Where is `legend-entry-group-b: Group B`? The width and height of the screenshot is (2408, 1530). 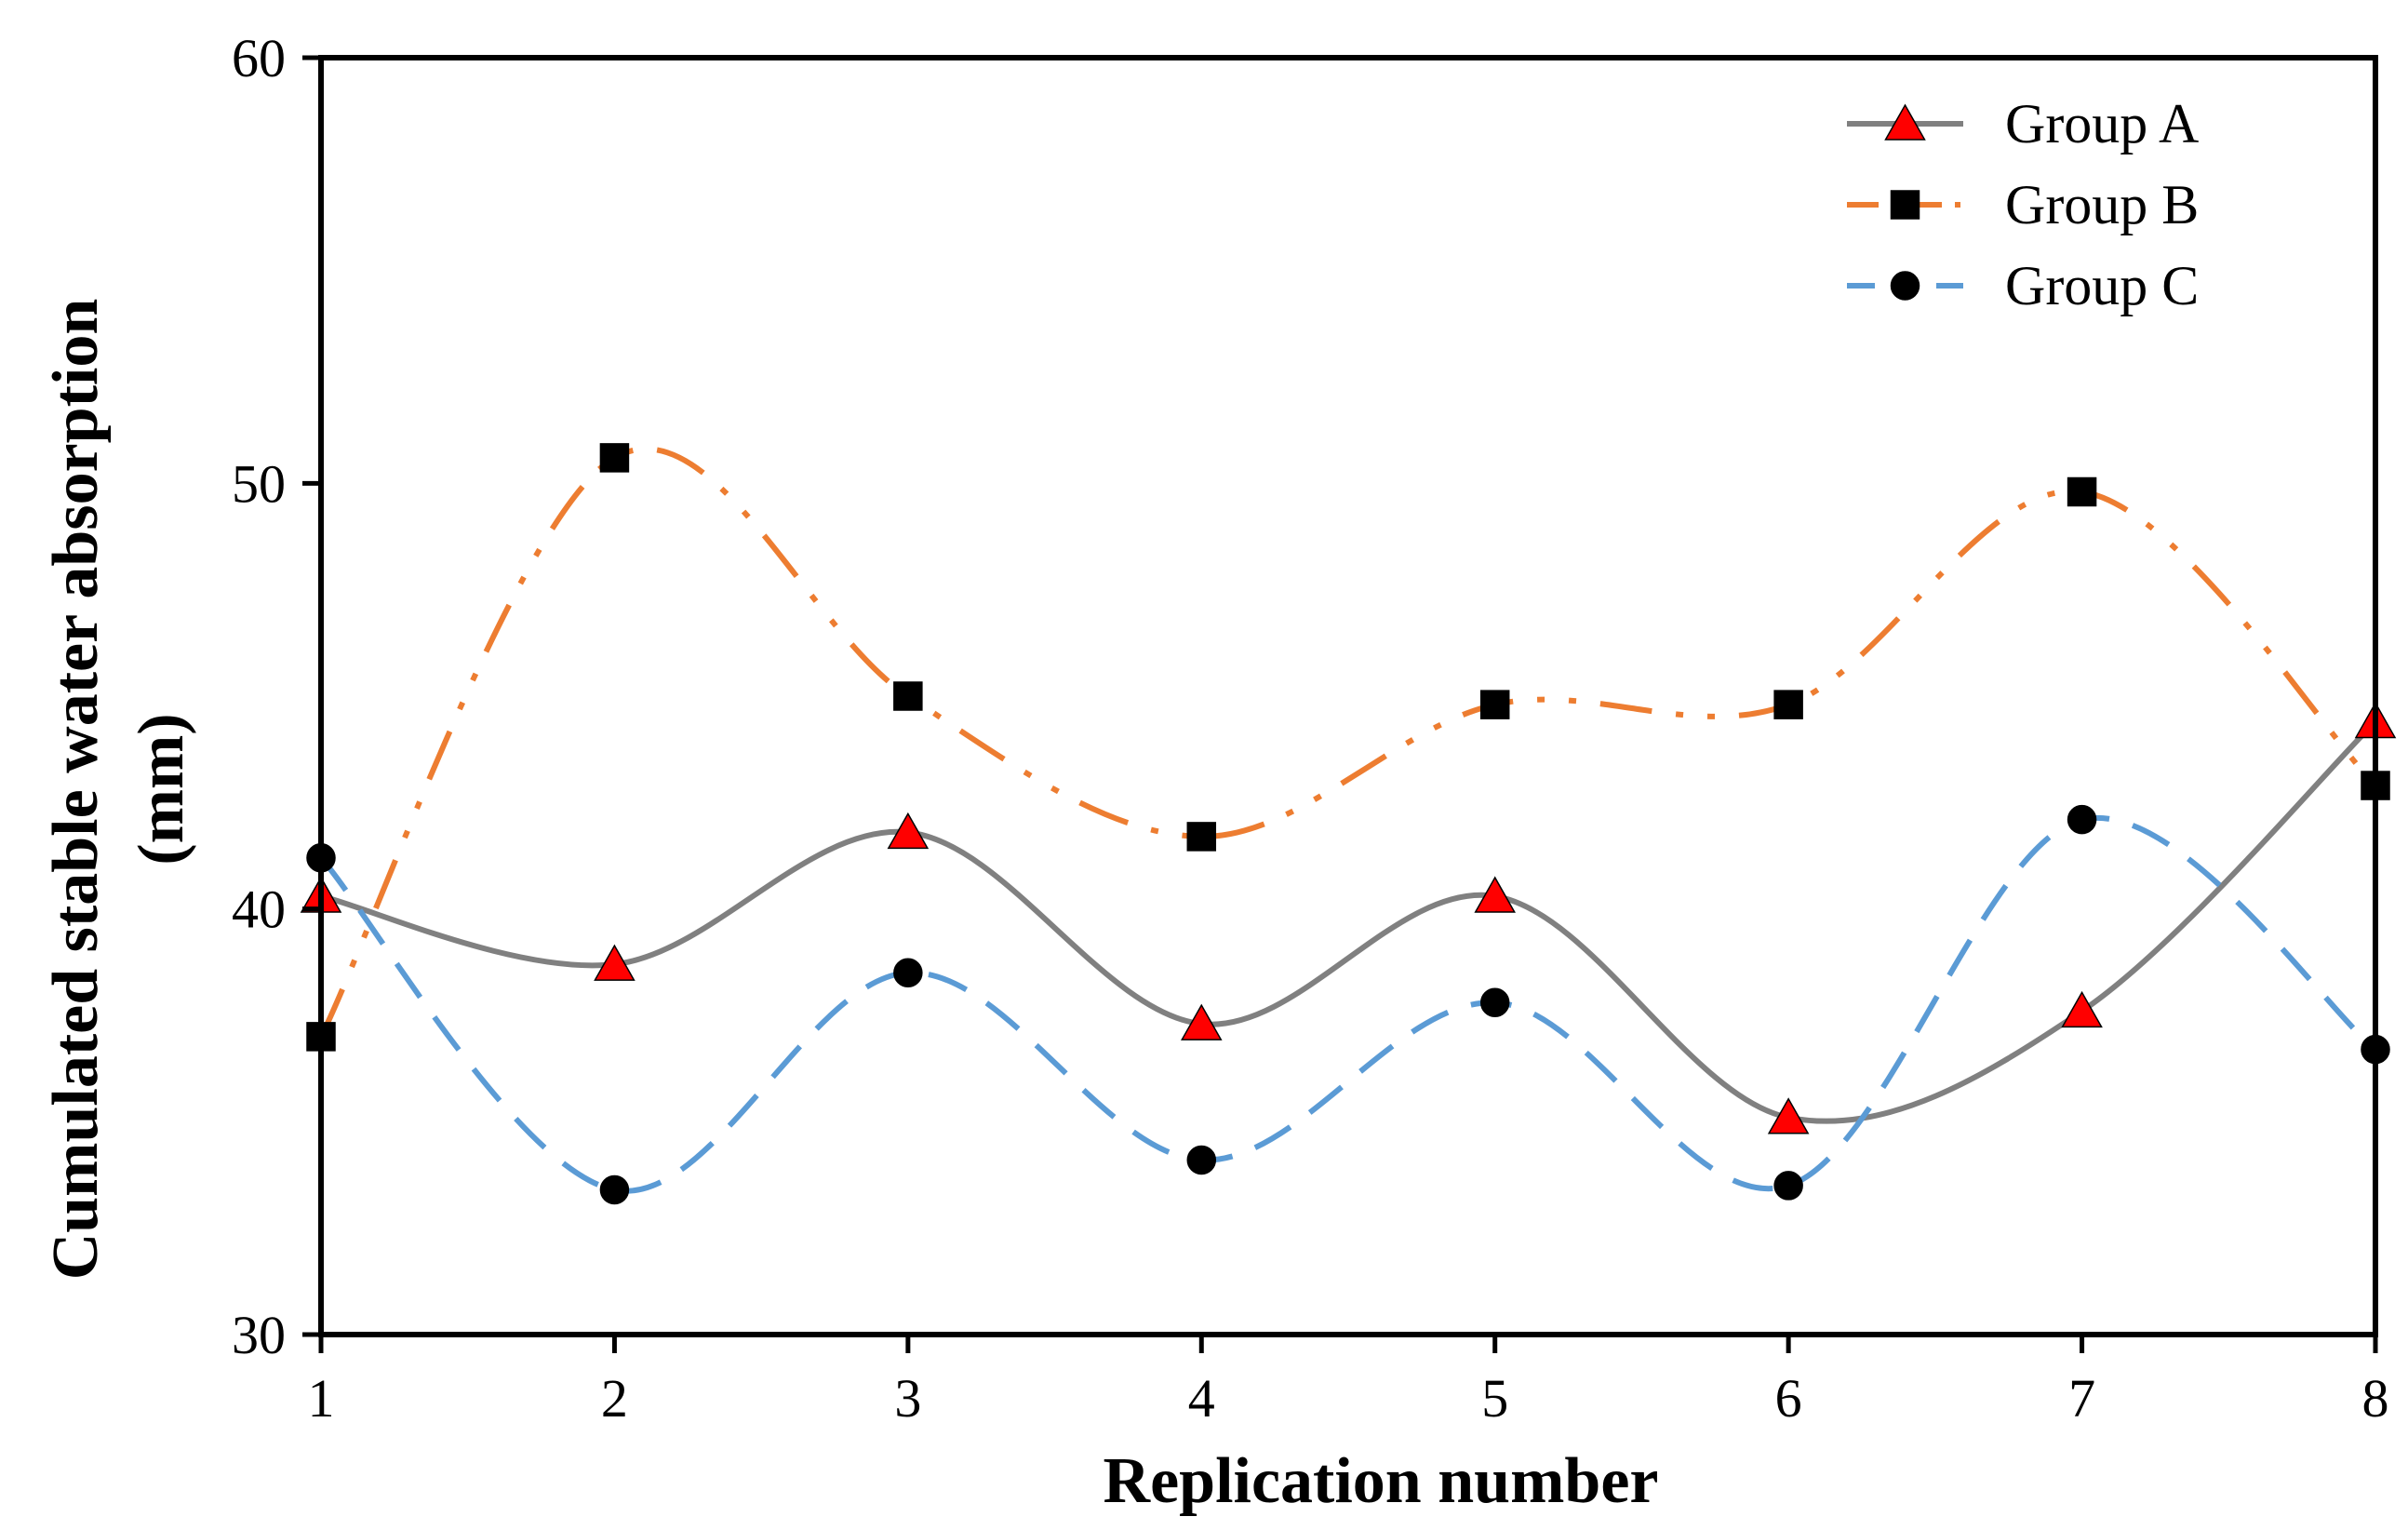
legend-entry-group-b: Group B is located at coordinates (2023, 204).